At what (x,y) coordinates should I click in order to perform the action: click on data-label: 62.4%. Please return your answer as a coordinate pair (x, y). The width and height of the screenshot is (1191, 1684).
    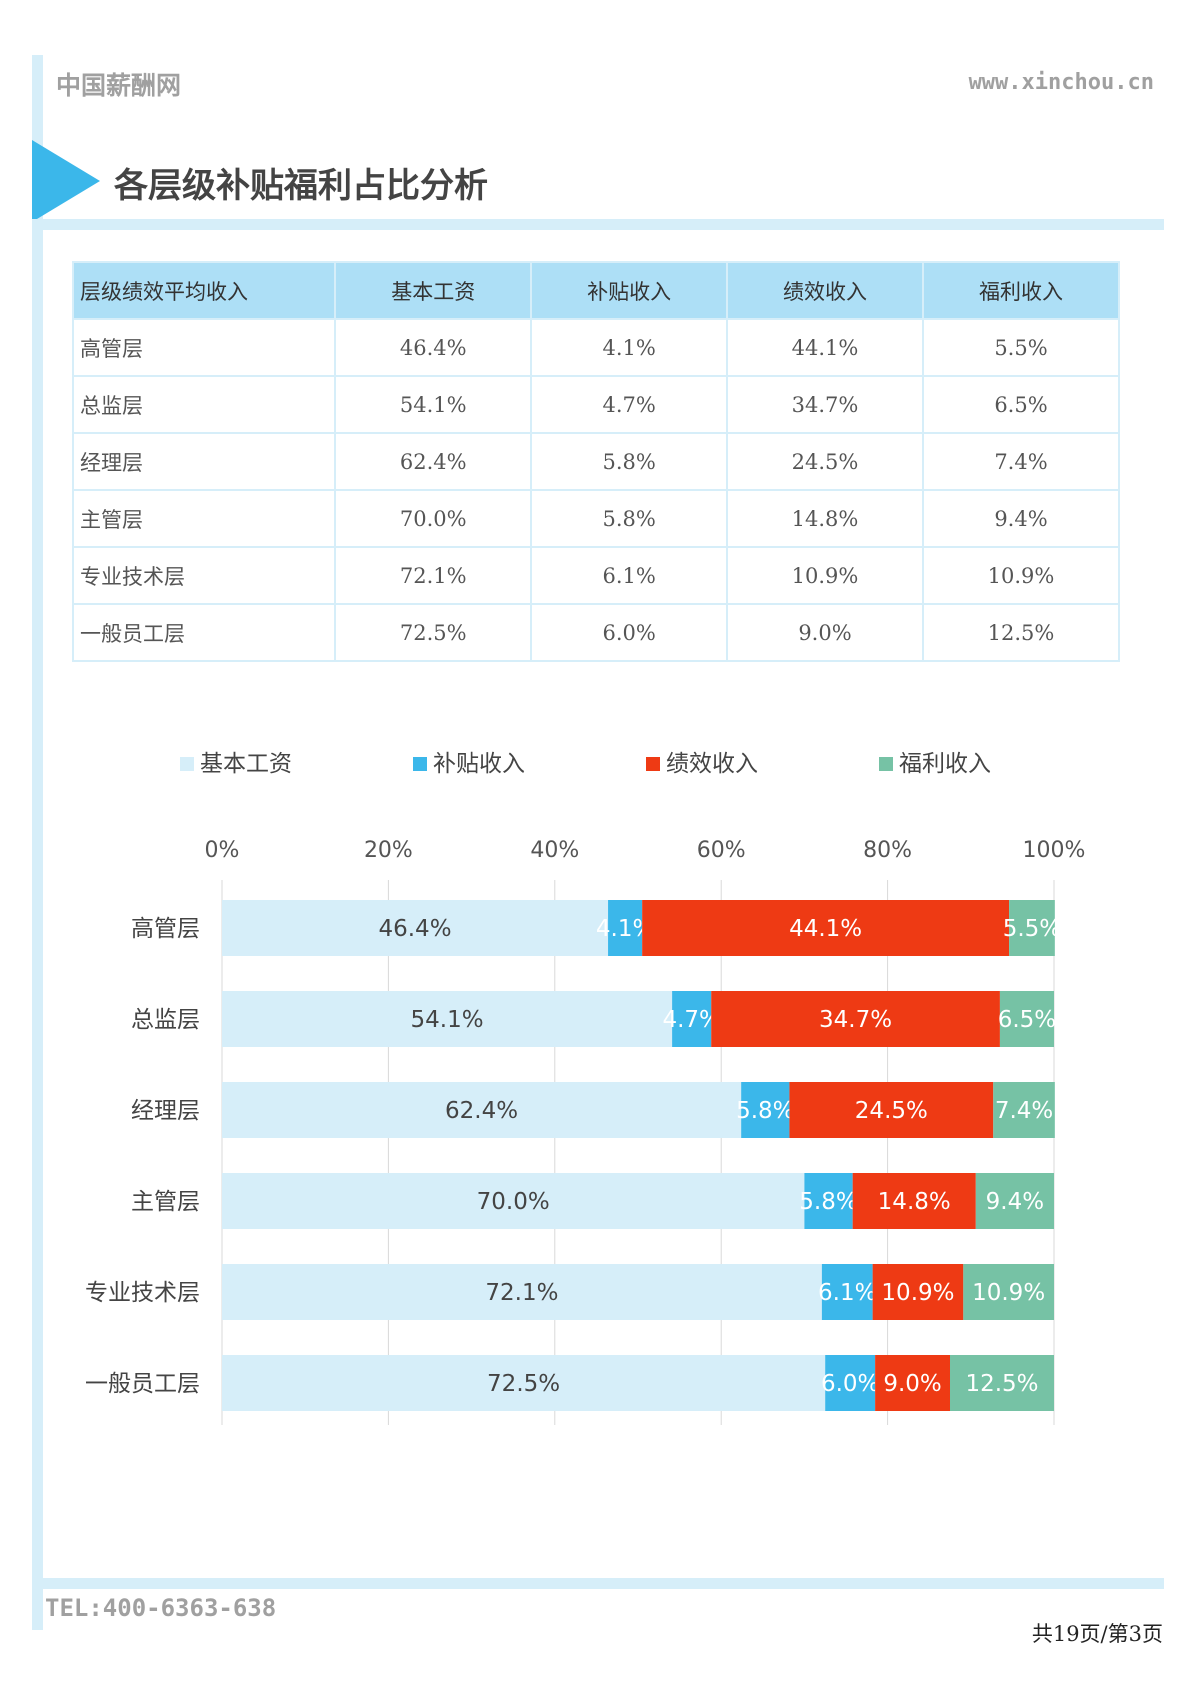
    Looking at the image, I should click on (481, 1111).